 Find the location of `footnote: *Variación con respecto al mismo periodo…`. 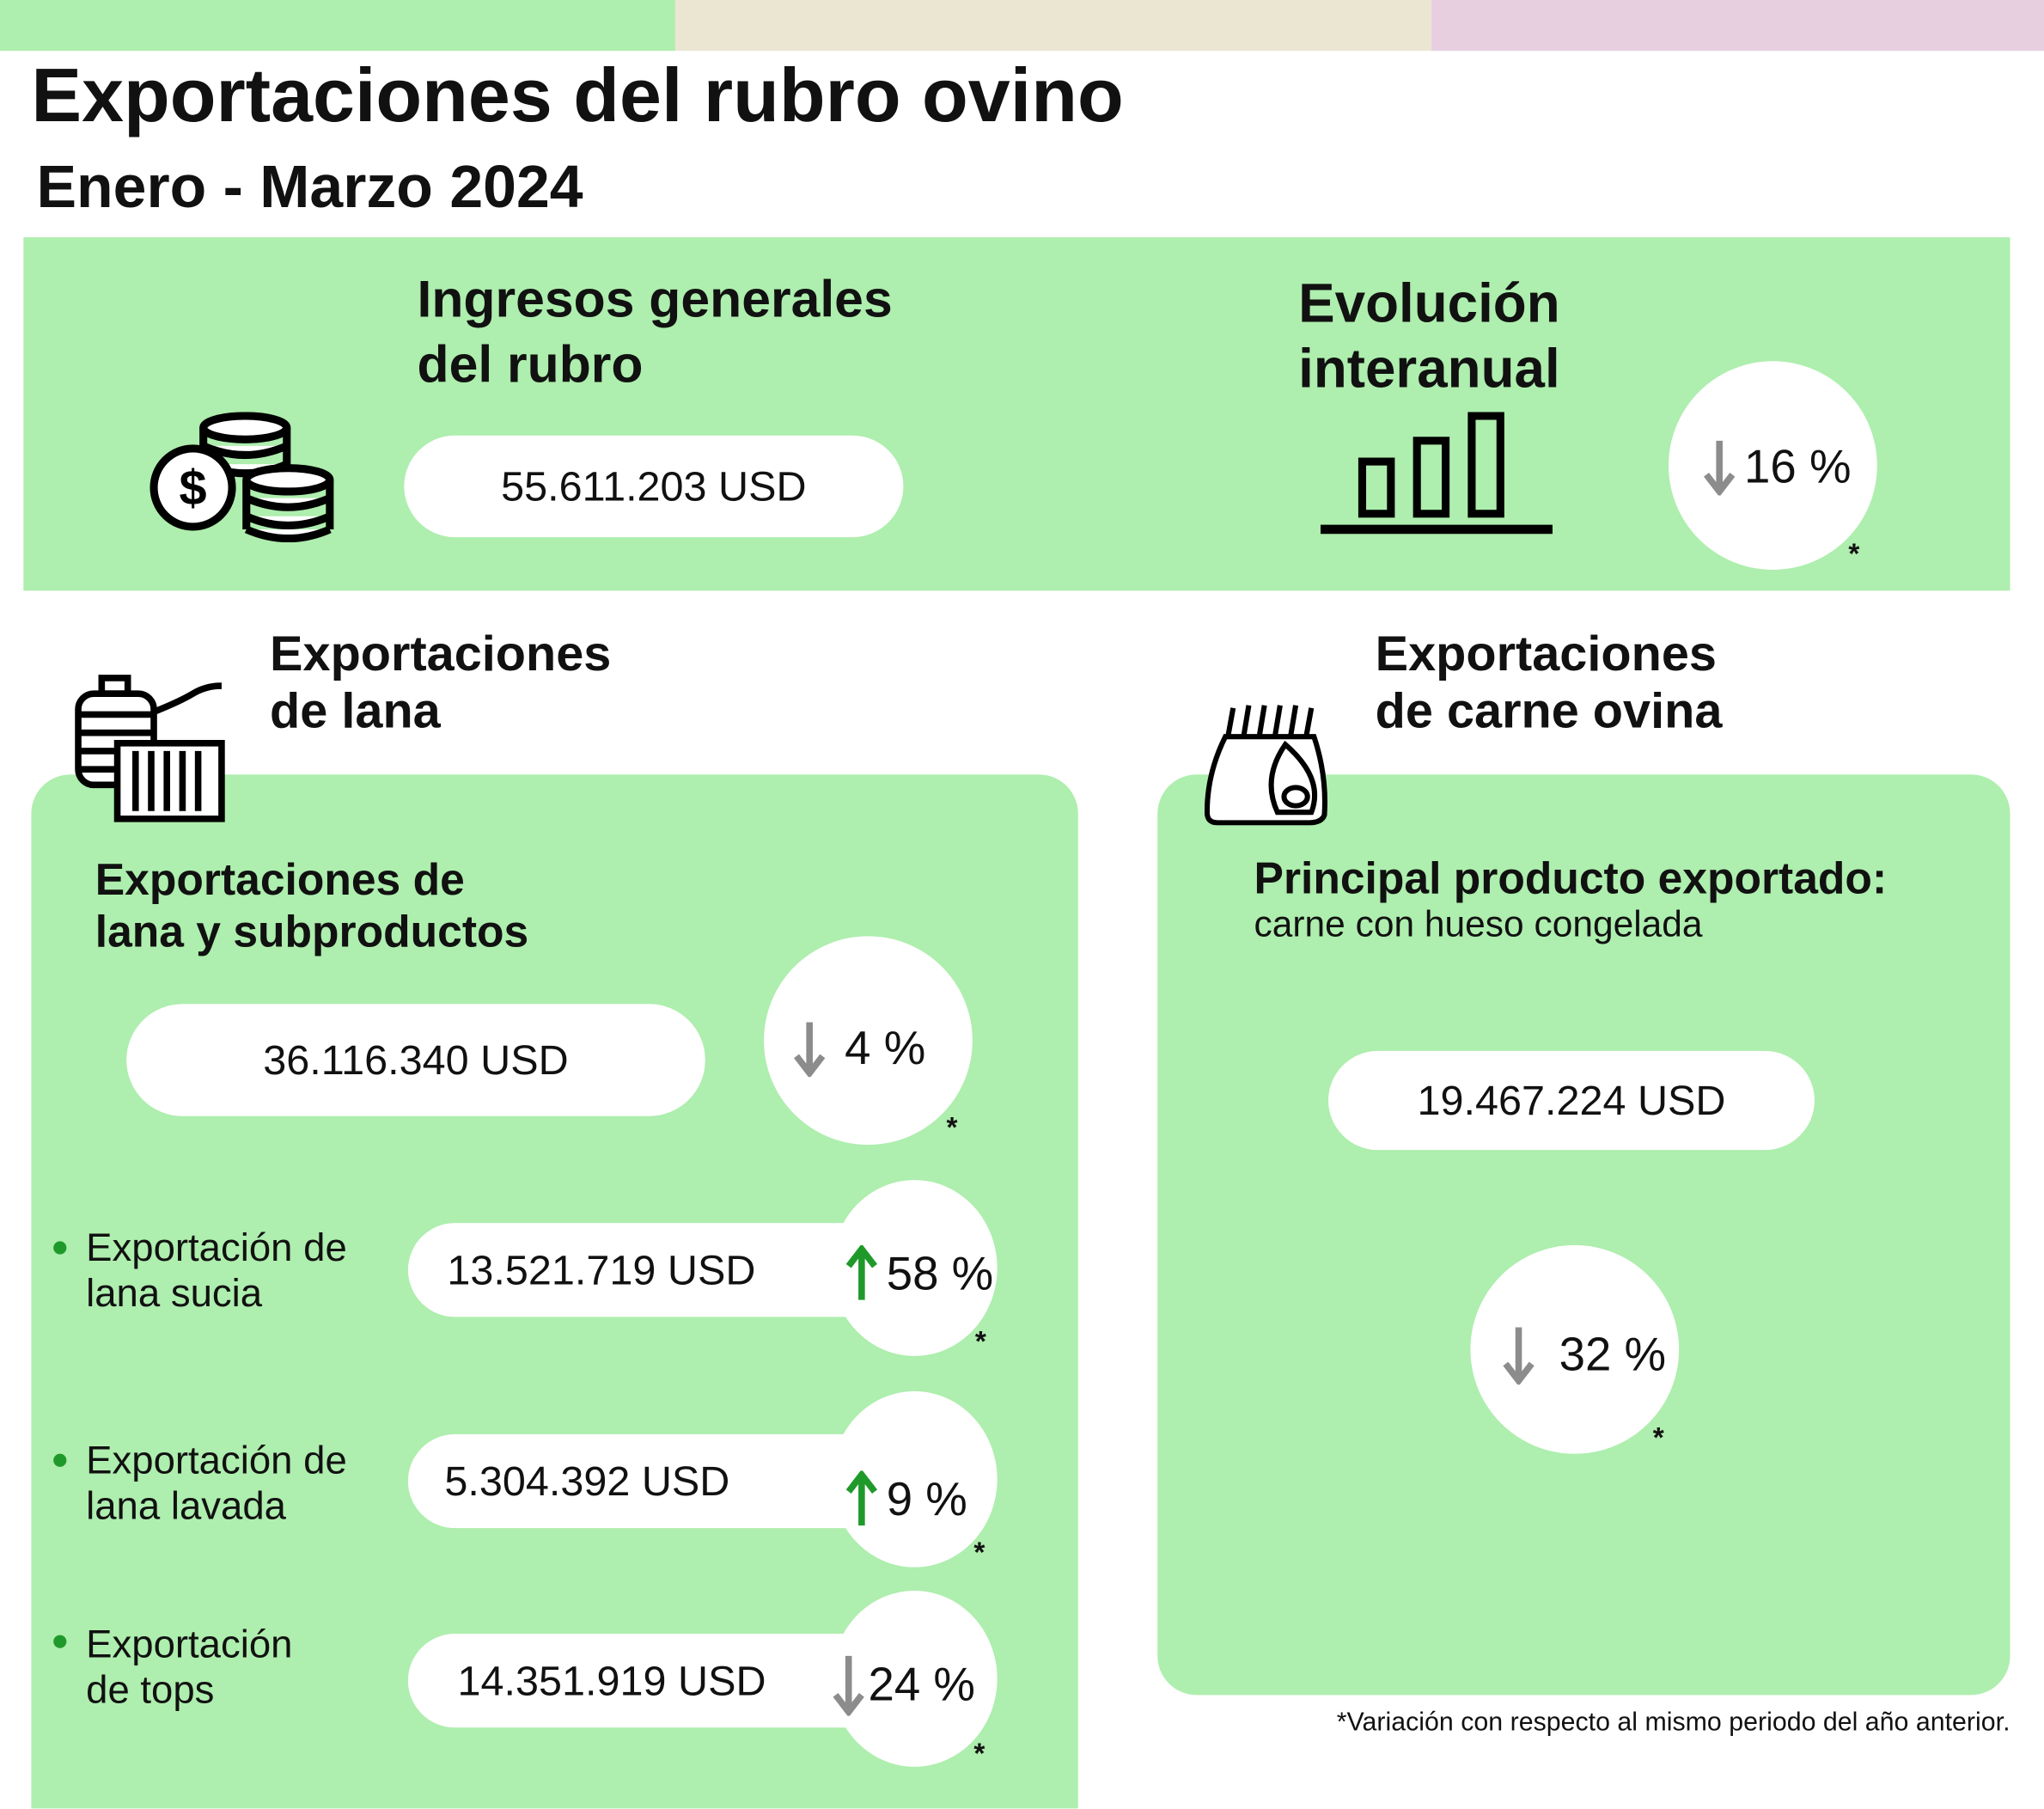

footnote: *Variación con respecto al mismo periodo… is located at coordinates (1673, 1722).